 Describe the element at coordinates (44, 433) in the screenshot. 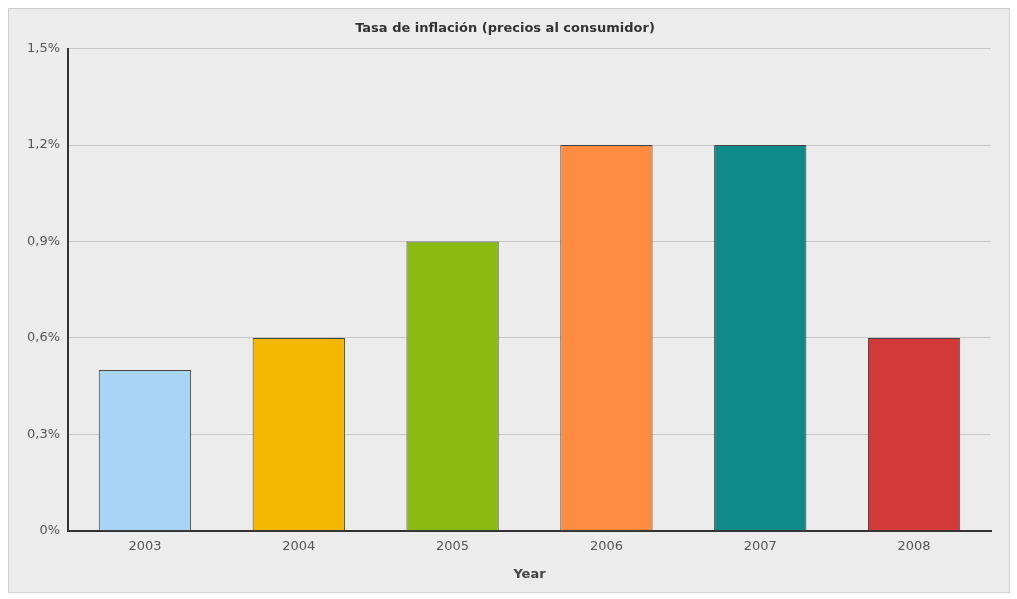

I see `y-tick-label: 0,3%` at that location.